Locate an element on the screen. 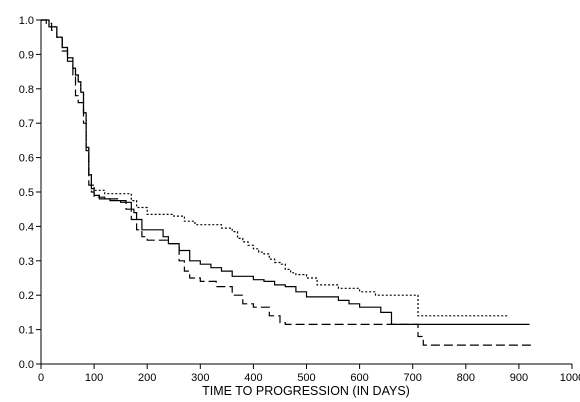 The image size is (580, 402). y-axis: 0.0 0.1 0.2 0.3 0.4 0.5 0.6 0.7 0.8 0.9 1.0 is located at coordinates (30, 193).